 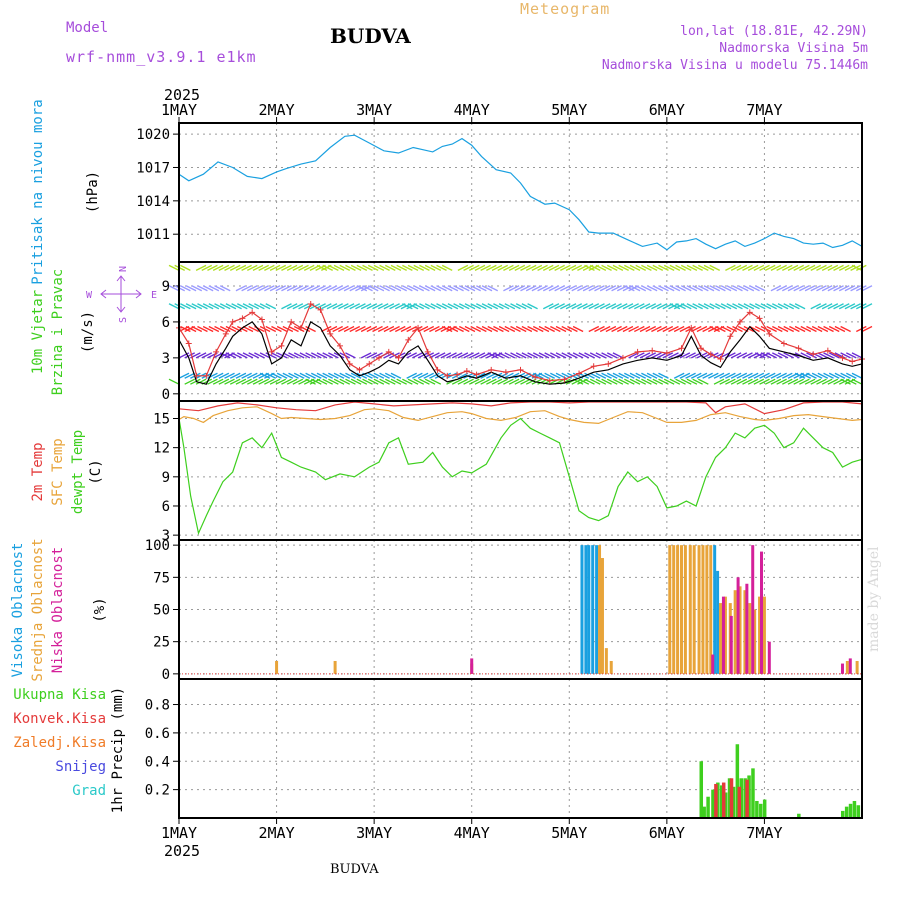 What do you see at coordinates (59, 695) in the screenshot?
I see `precip-legend-label: Ukupna Kisa` at bounding box center [59, 695].